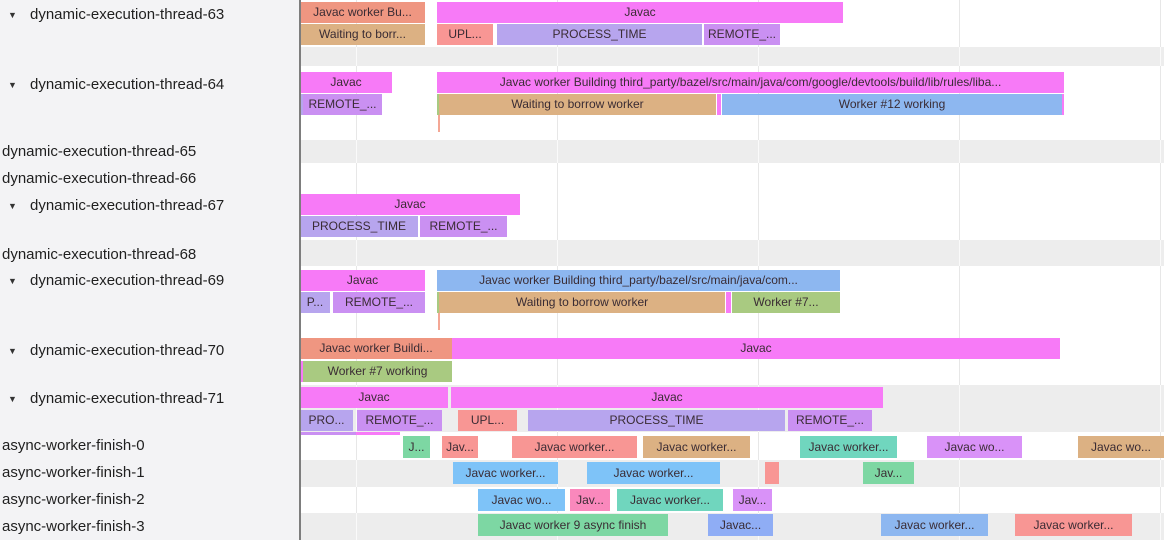 The image size is (1164, 540). Describe the element at coordinates (73, 472) in the screenshot. I see `track-name-label: async-worker-finish-1` at that location.